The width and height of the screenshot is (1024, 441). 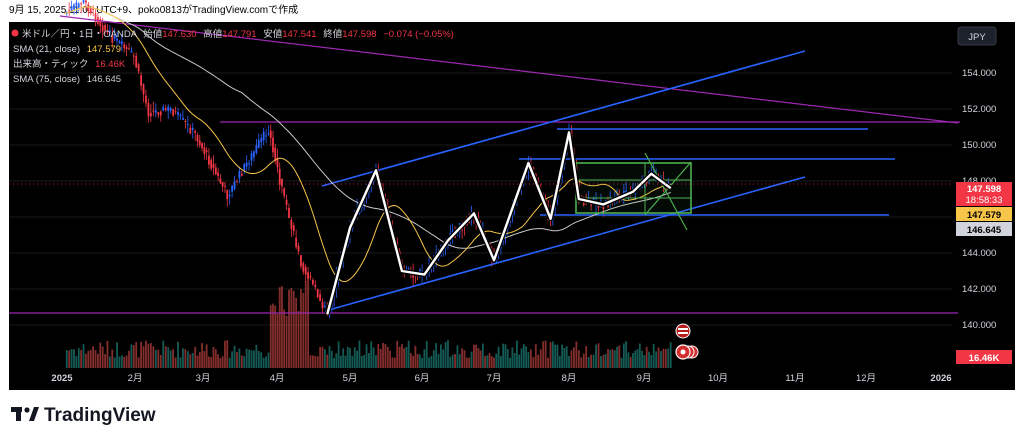 I want to click on time-tick: 12月, so click(x=866, y=378).